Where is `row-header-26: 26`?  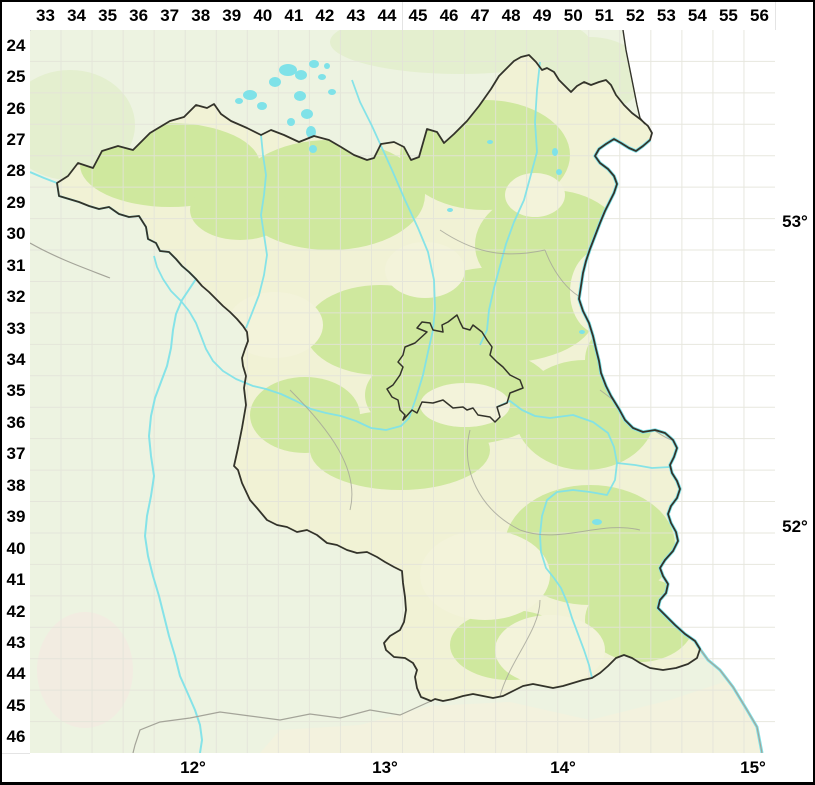
row-header-26: 26 is located at coordinates (16, 109).